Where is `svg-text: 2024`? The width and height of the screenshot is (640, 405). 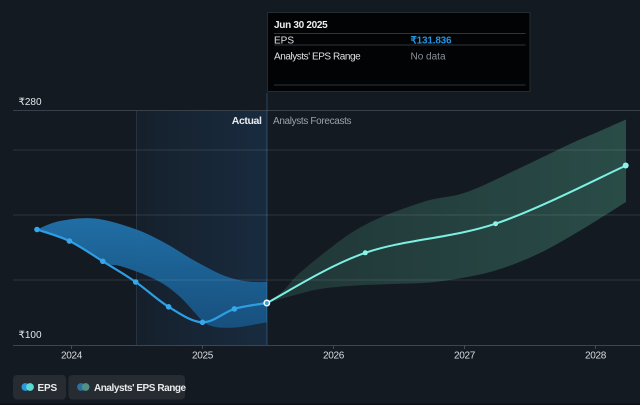 svg-text: 2024 is located at coordinates (72, 356).